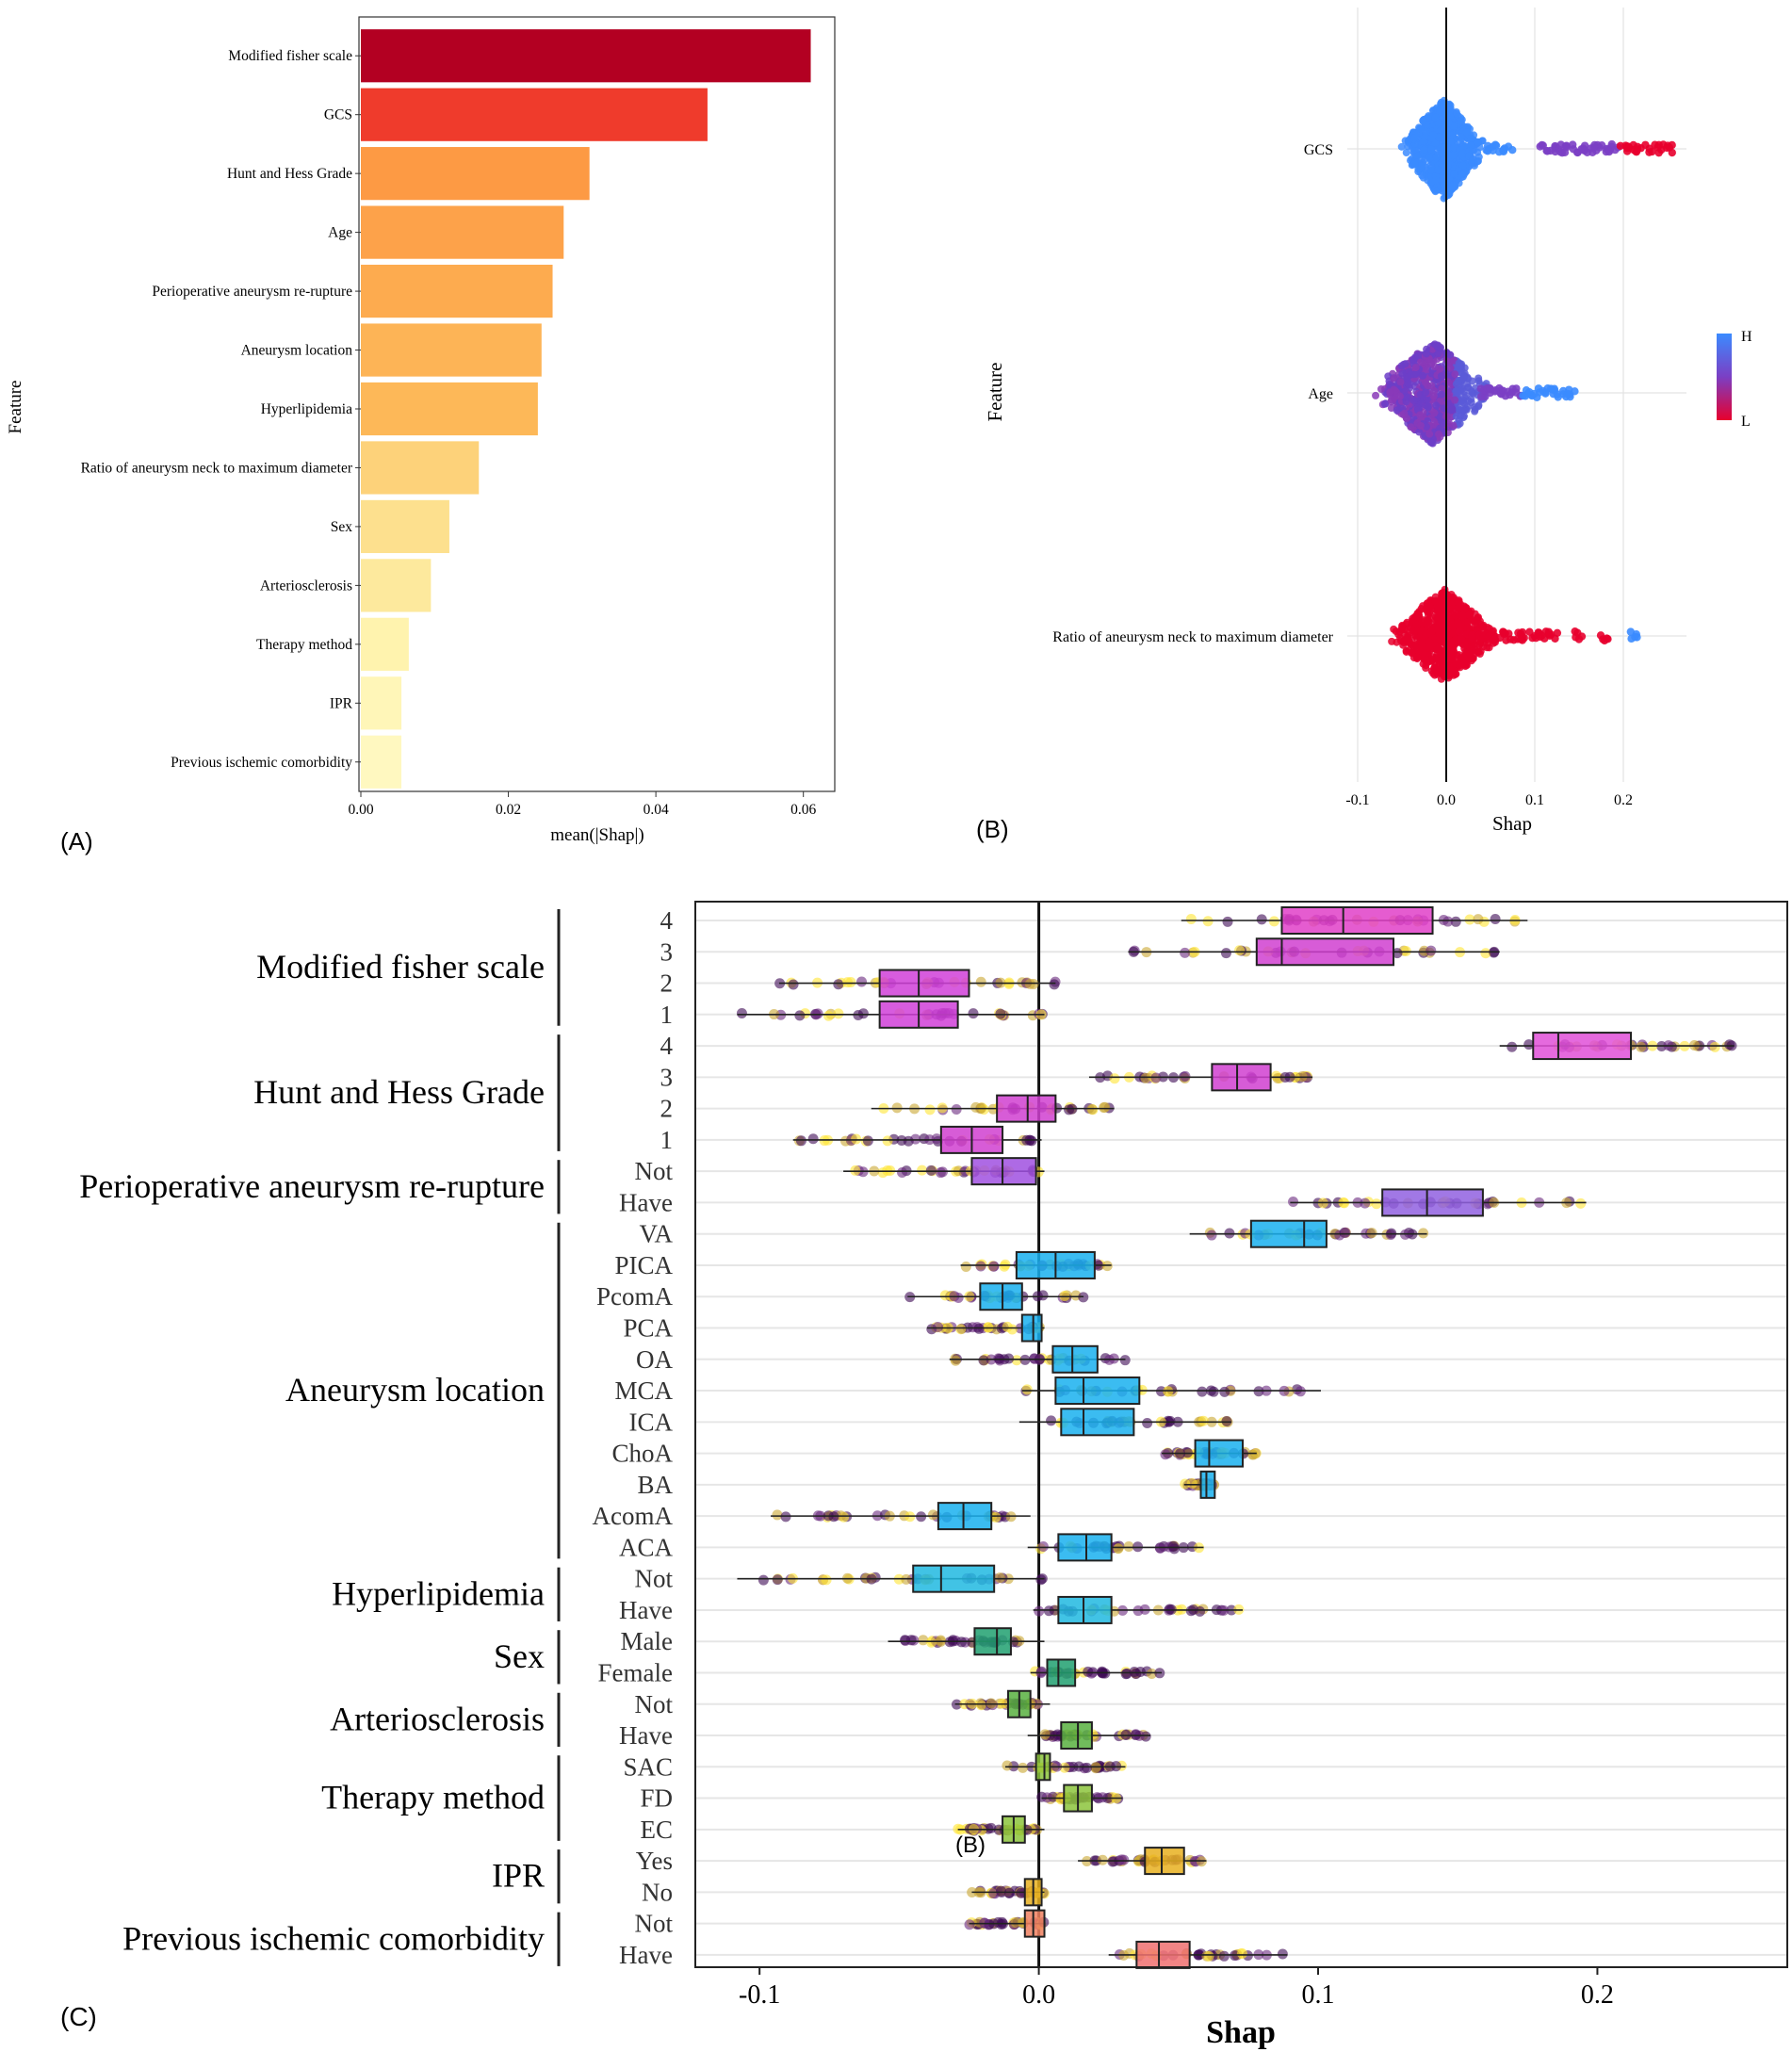 This screenshot has height=2052, width=1792. Describe the element at coordinates (78, 2016) in the screenshot. I see `panel-c-label: (C)` at that location.